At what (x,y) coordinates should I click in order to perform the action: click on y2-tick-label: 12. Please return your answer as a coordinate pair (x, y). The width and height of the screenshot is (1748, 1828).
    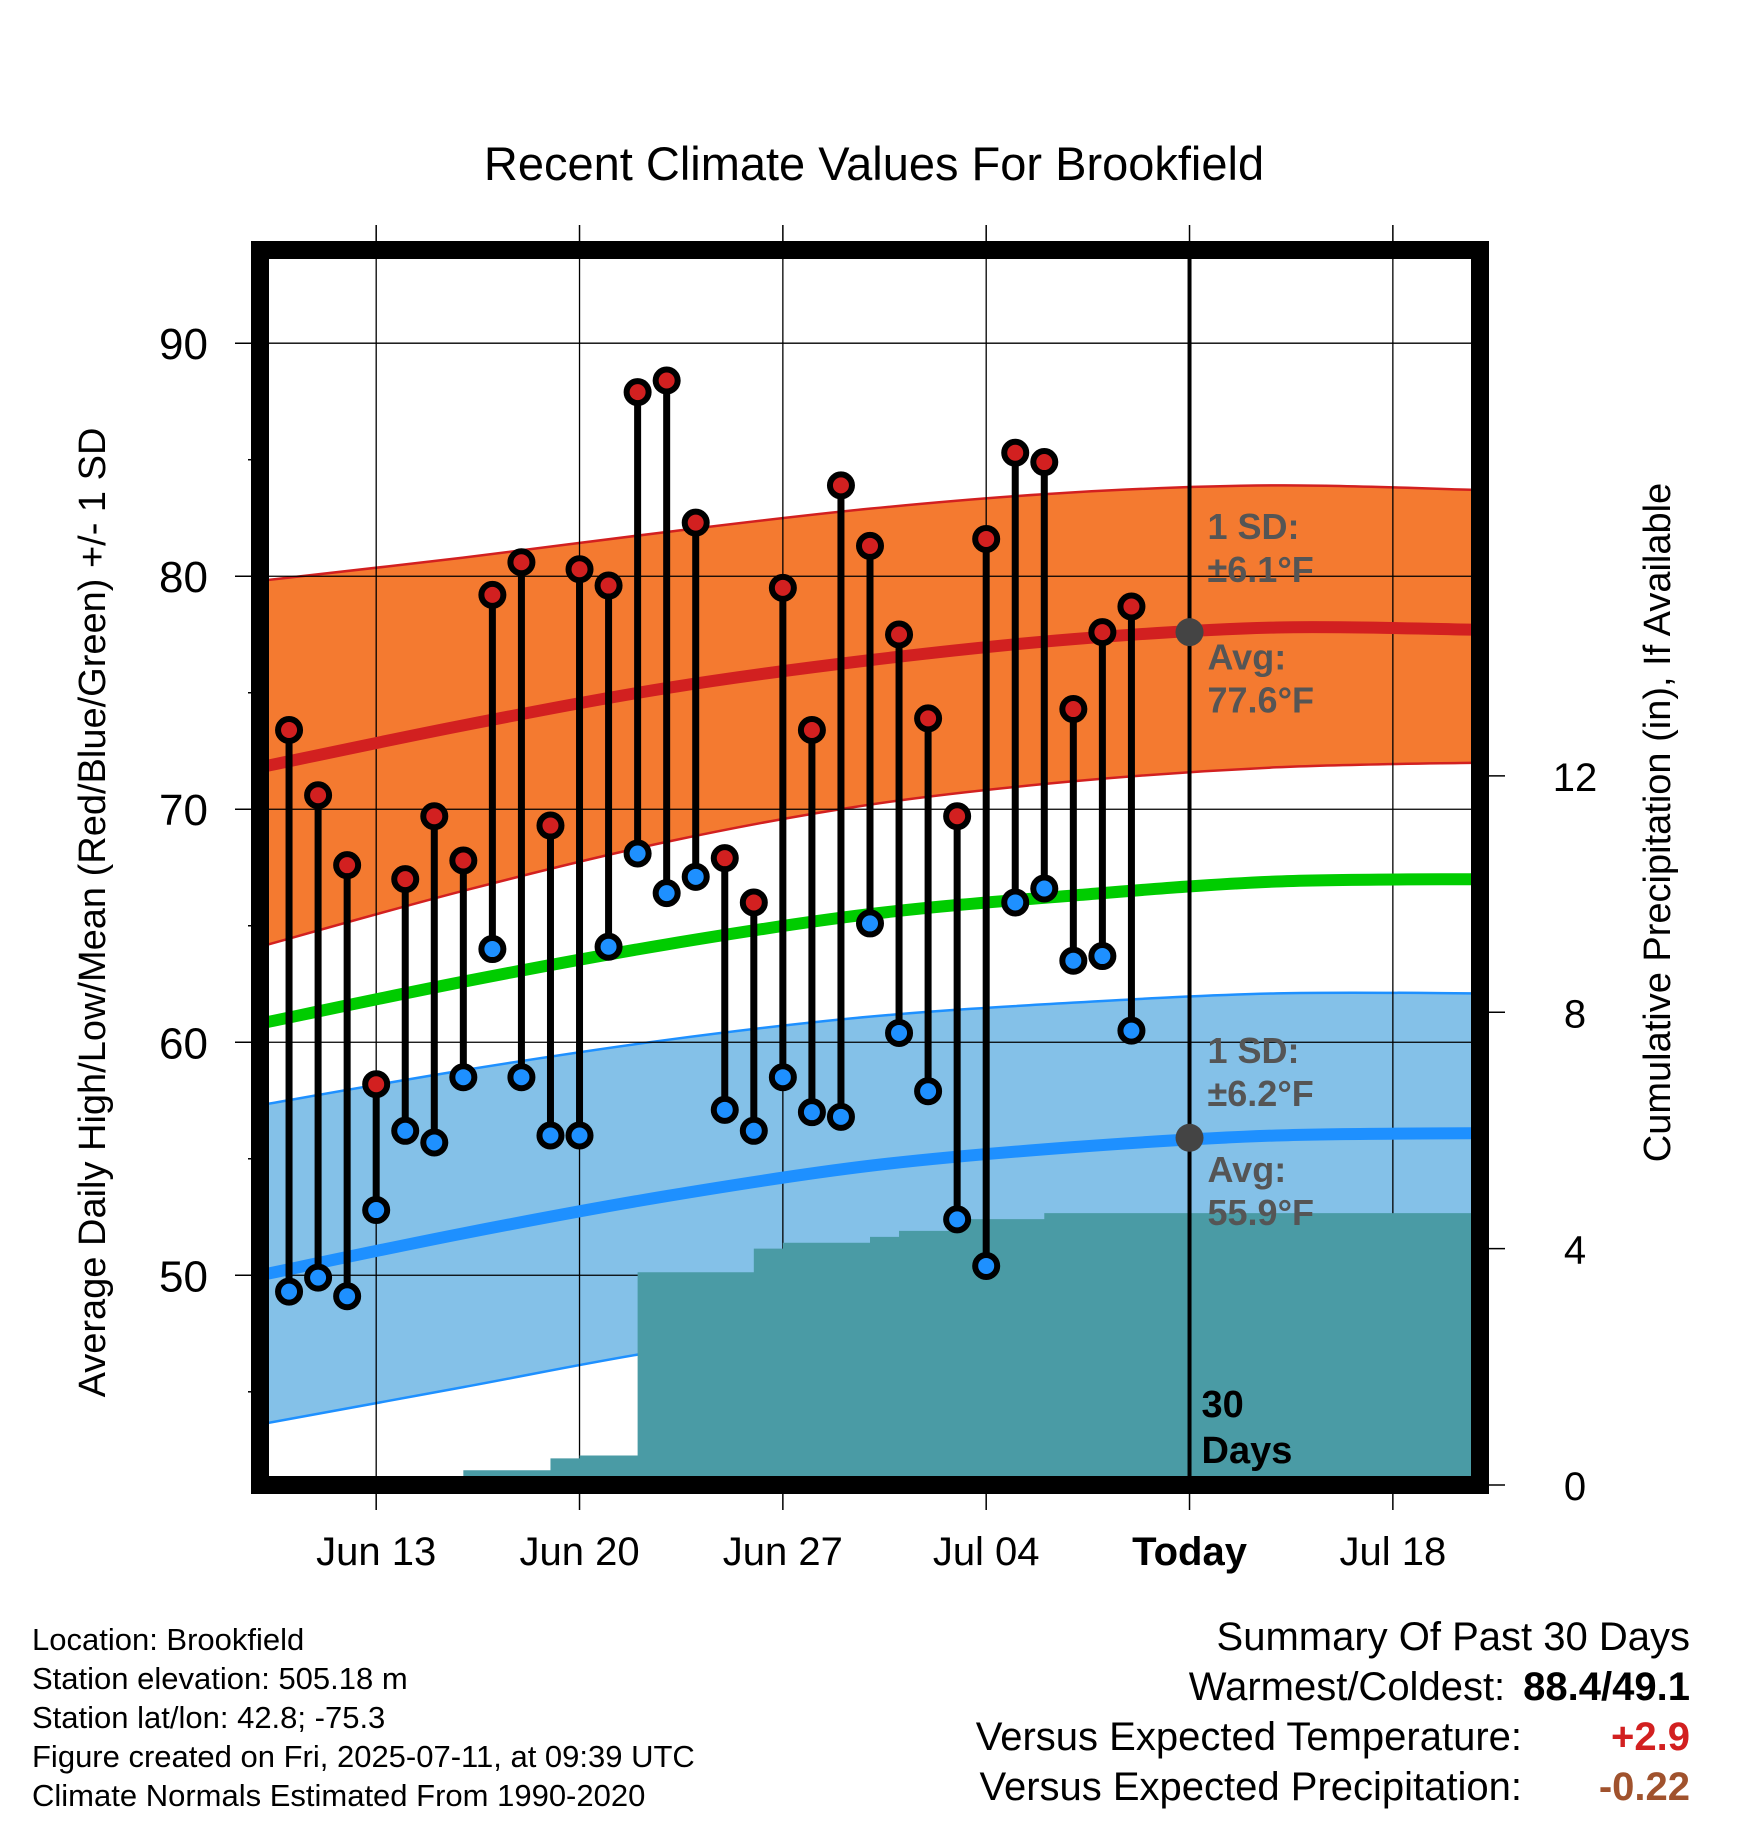
    Looking at the image, I should click on (1575, 778).